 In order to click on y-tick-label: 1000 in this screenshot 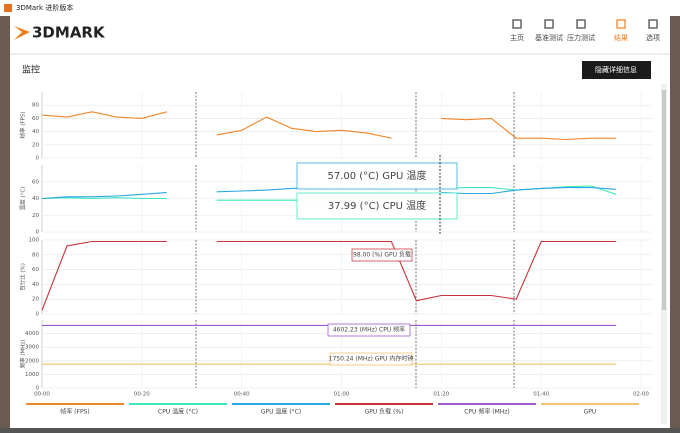, I will do `click(32, 375)`.